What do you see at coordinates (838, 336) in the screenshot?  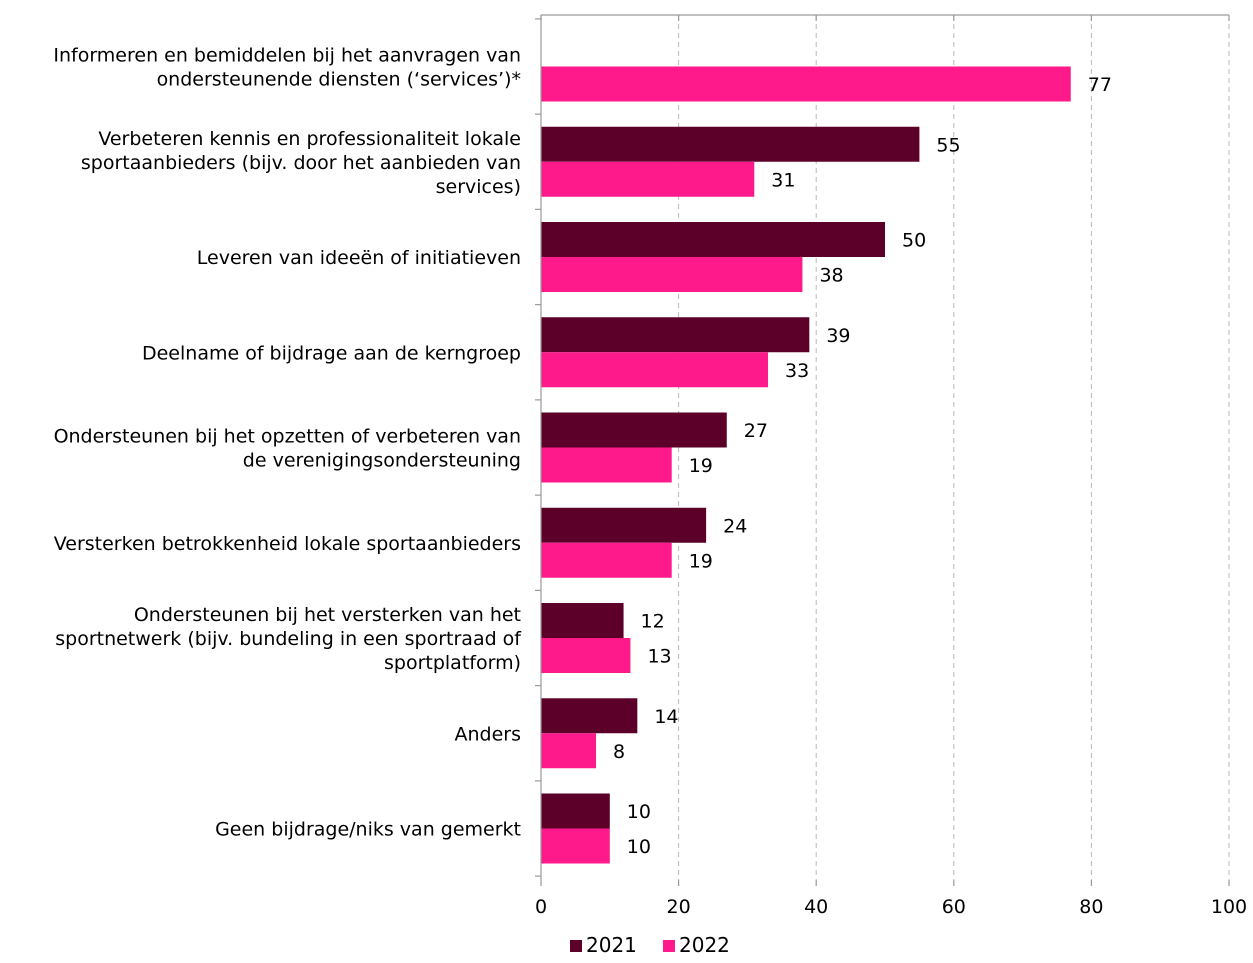 I see `data-label-2021: 39` at bounding box center [838, 336].